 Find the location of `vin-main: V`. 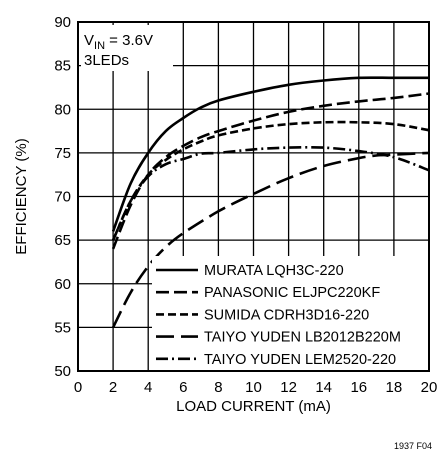

vin-main: V is located at coordinates (89, 40).